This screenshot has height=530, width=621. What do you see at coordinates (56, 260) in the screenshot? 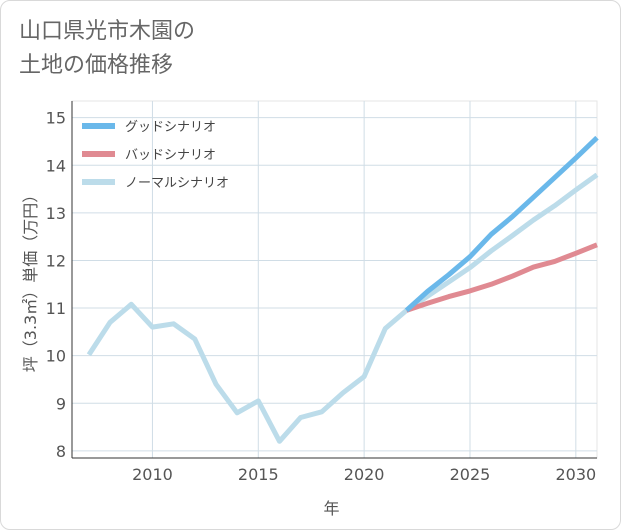
I see `y-tick-label: 12` at bounding box center [56, 260].